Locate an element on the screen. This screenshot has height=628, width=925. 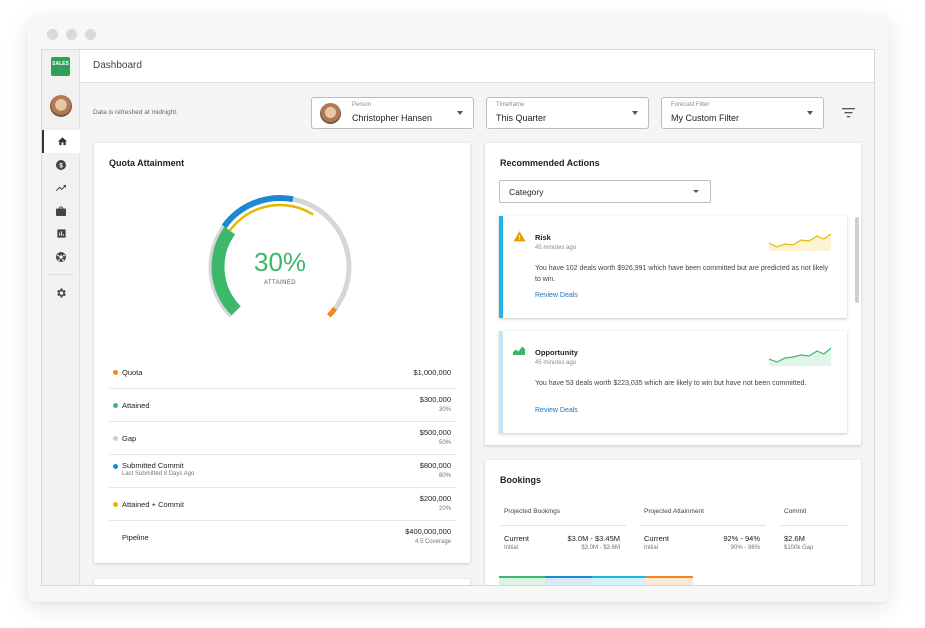
commit-value: $2.6M is located at coordinates (794, 538).